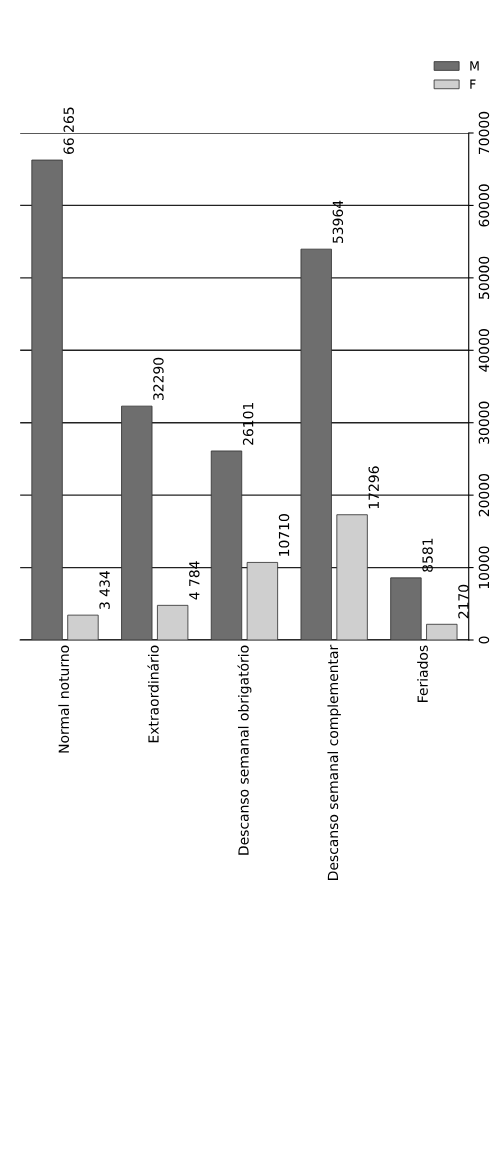 This screenshot has width=504, height=1159. Describe the element at coordinates (474, 66) in the screenshot. I see `legend-label: M` at that location.